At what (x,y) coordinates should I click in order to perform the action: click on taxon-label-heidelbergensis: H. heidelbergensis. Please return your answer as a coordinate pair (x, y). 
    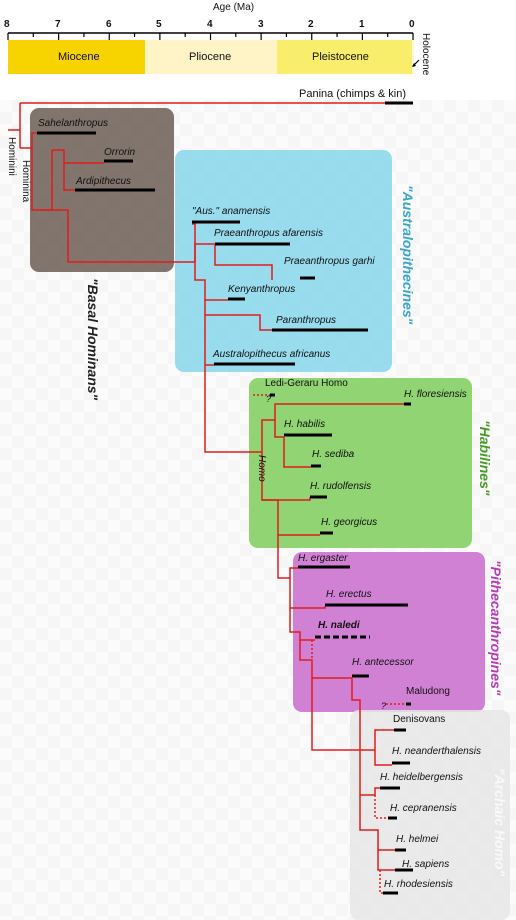
    Looking at the image, I should click on (421, 777).